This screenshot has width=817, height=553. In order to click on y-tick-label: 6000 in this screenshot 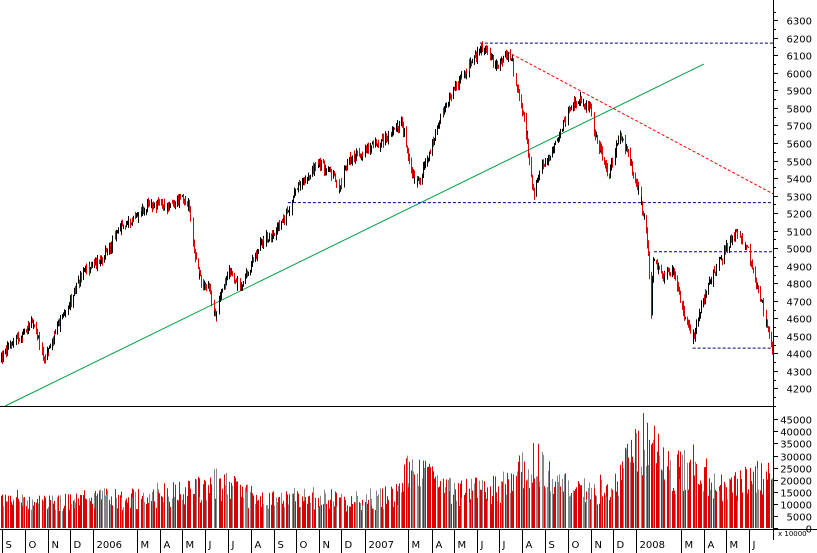, I will do `click(799, 75)`.